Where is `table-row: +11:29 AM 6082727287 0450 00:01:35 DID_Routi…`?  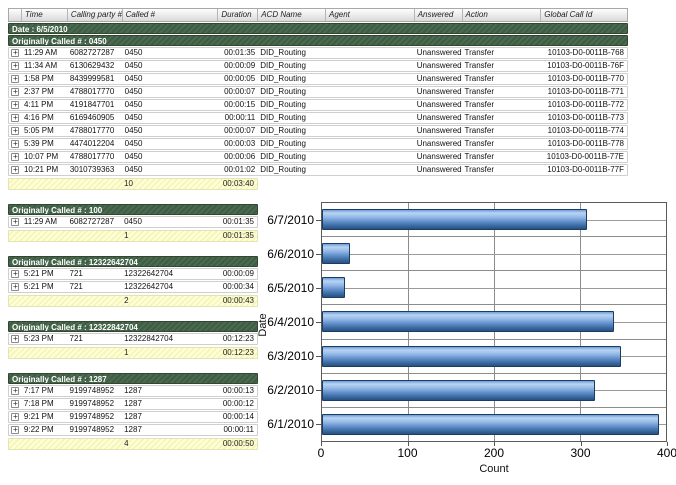 table-row: +11:29 AM 6082727287 0450 00:01:35 DID_Routi… is located at coordinates (318, 53).